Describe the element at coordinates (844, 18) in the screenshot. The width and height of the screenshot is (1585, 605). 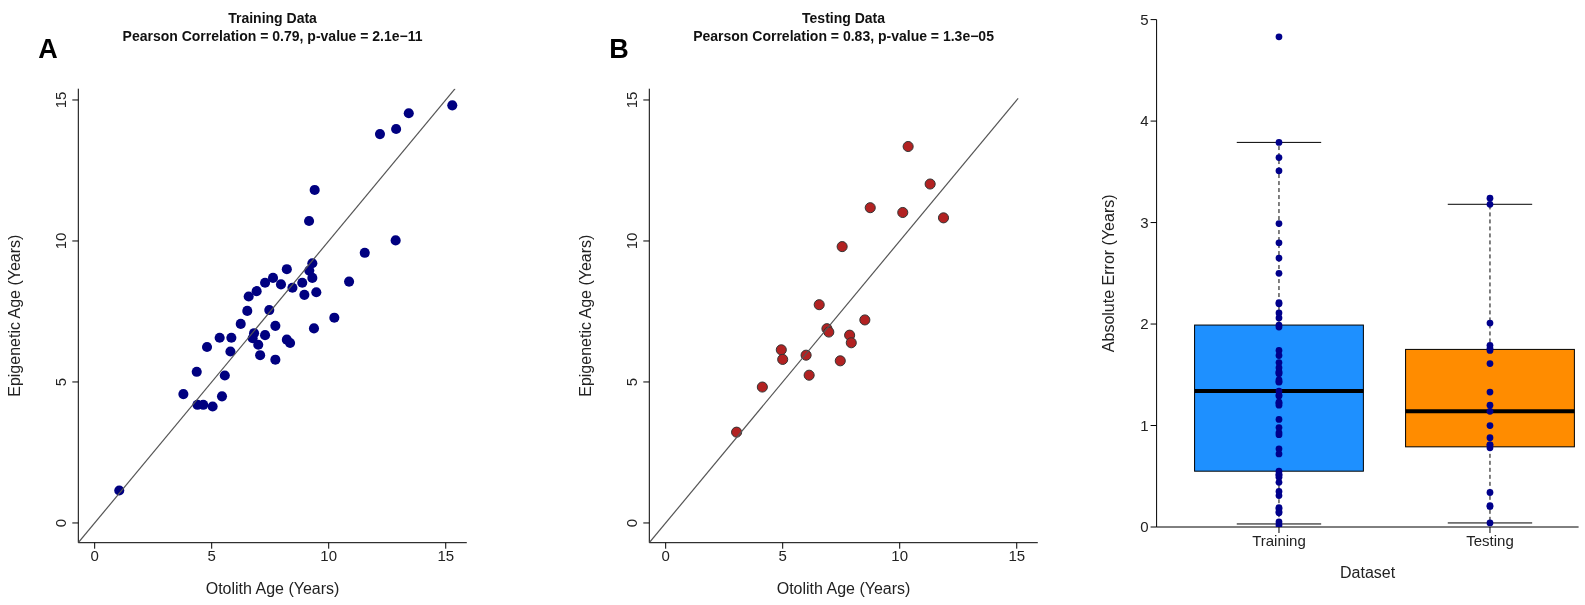
I see `chart-title: Testing Data` at that location.